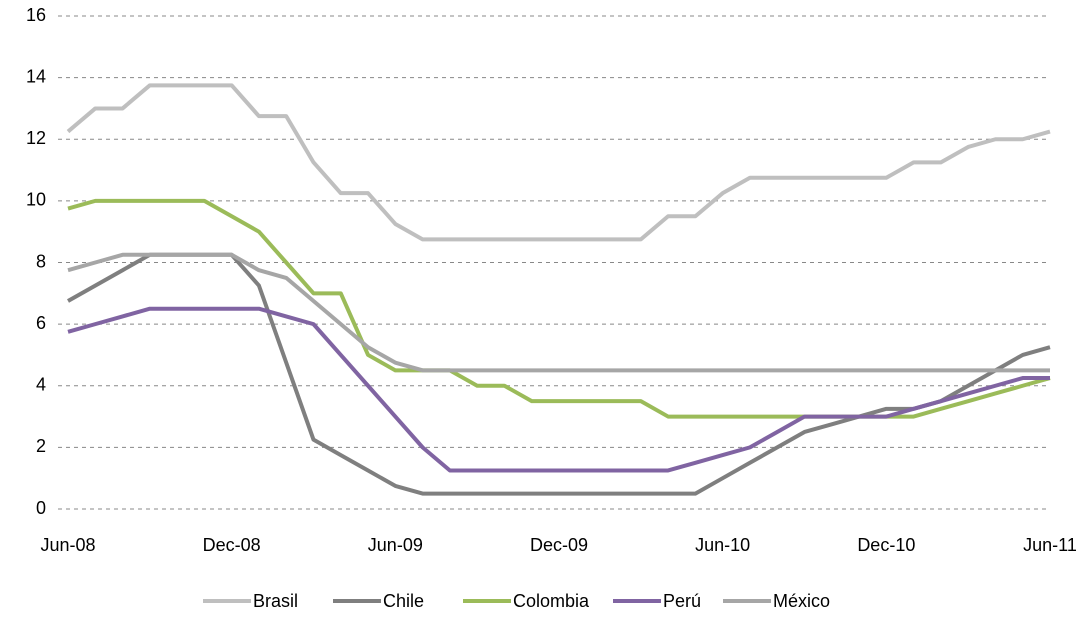  Describe the element at coordinates (67, 545) in the screenshot. I see `x-tick-label: Jun-08` at that location.